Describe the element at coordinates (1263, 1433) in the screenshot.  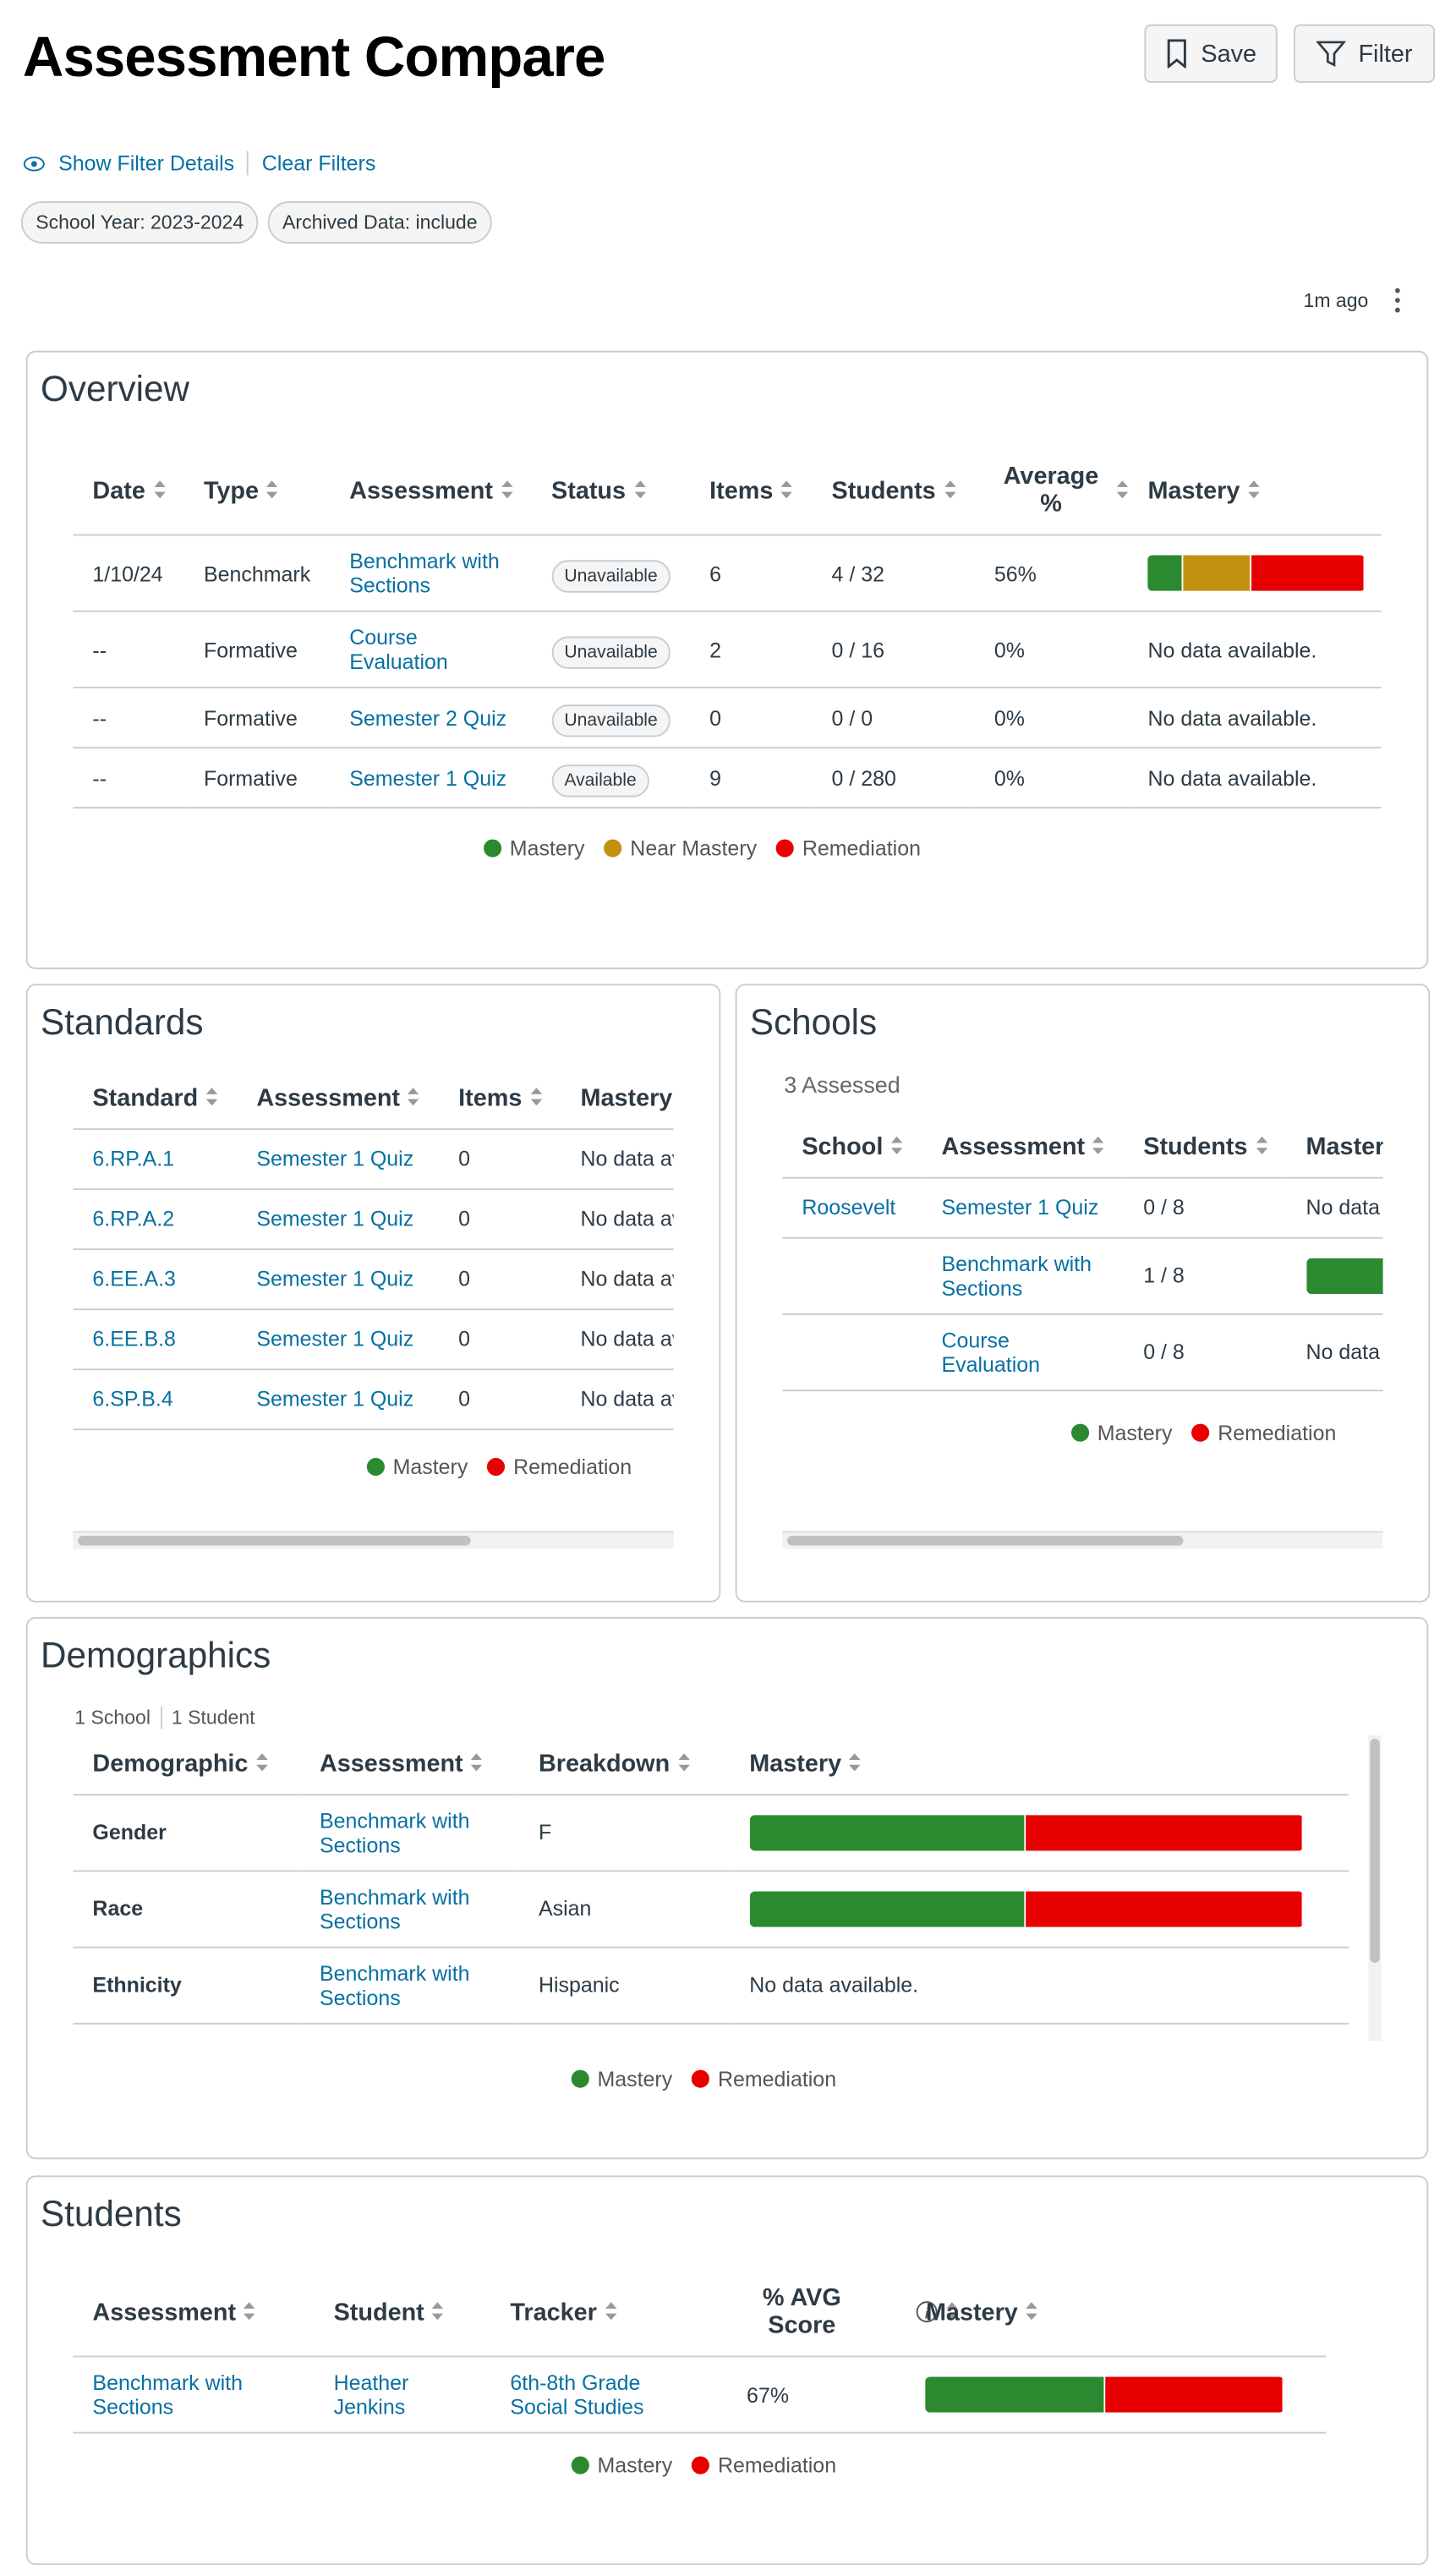
I see `legend-item: Remediation` at that location.